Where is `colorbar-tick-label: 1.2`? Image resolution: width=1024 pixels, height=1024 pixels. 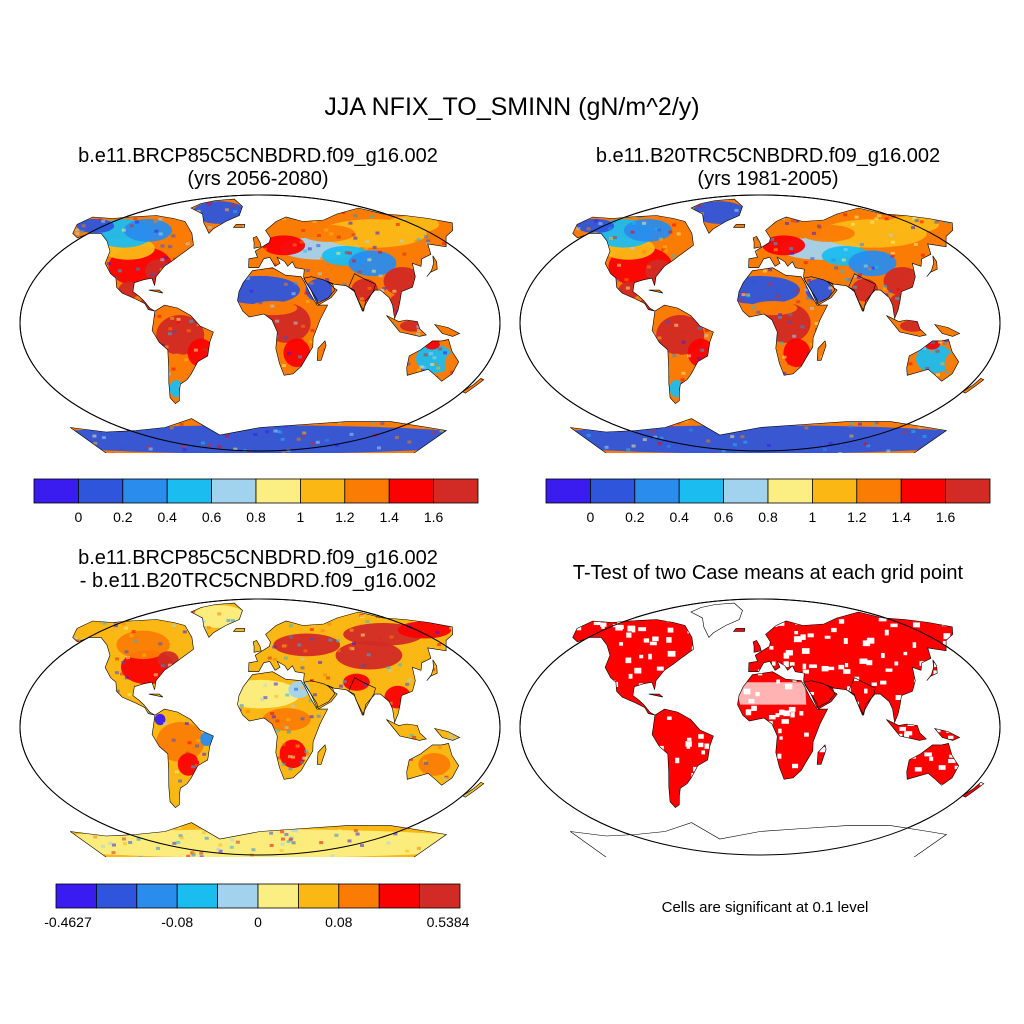 colorbar-tick-label: 1.2 is located at coordinates (857, 517).